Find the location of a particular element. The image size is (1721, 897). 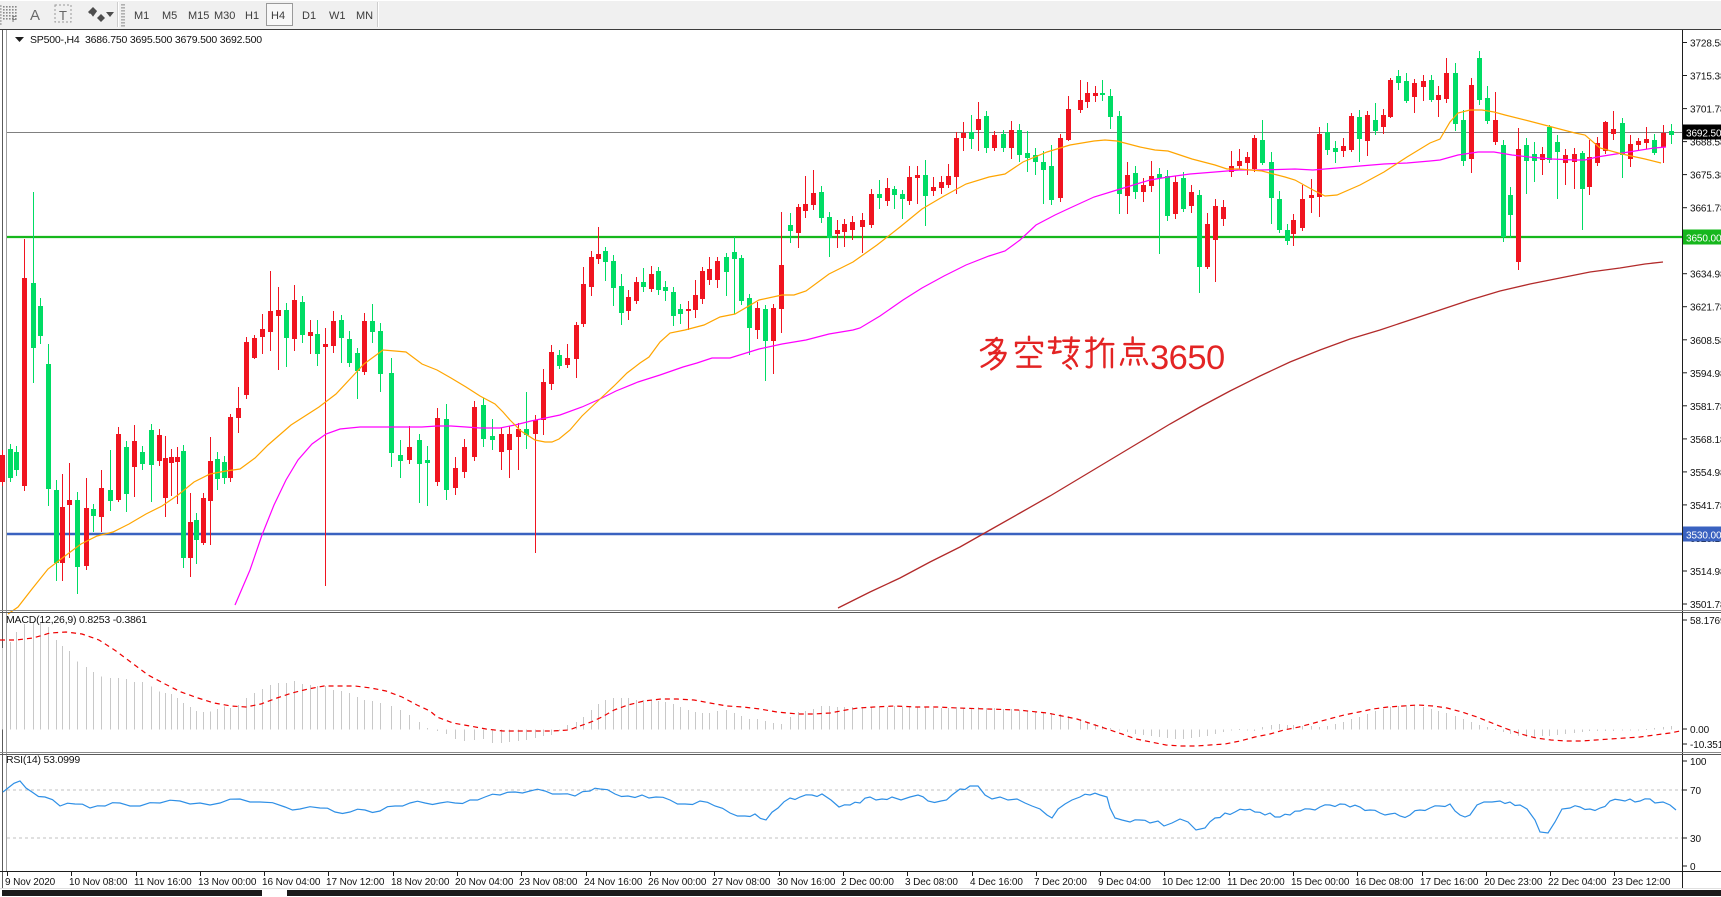

svg-text: 58.1769 is located at coordinates (1705, 621).